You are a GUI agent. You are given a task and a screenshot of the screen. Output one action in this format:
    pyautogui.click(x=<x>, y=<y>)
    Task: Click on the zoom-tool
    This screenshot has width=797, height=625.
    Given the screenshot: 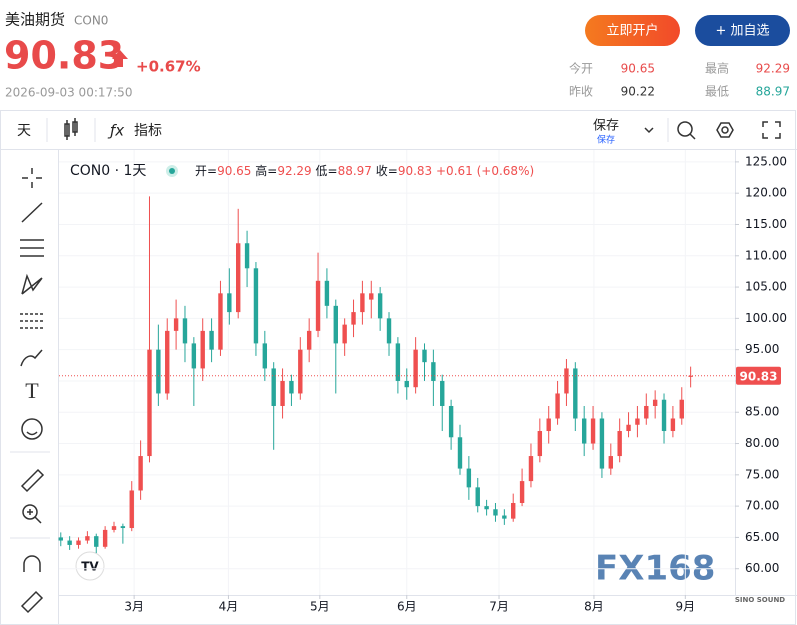 What is the action you would take?
    pyautogui.click(x=32, y=514)
    